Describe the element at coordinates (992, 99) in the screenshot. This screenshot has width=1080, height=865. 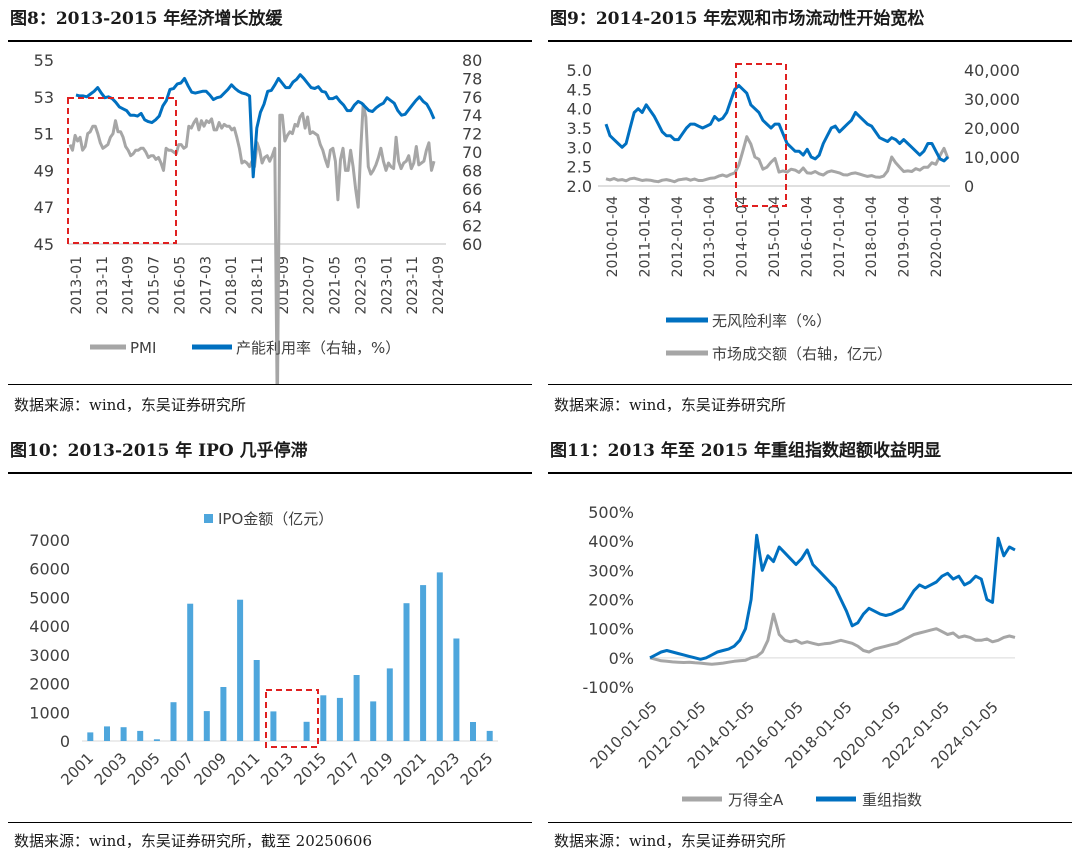
I see `y-right-tick-label: 30,000` at that location.